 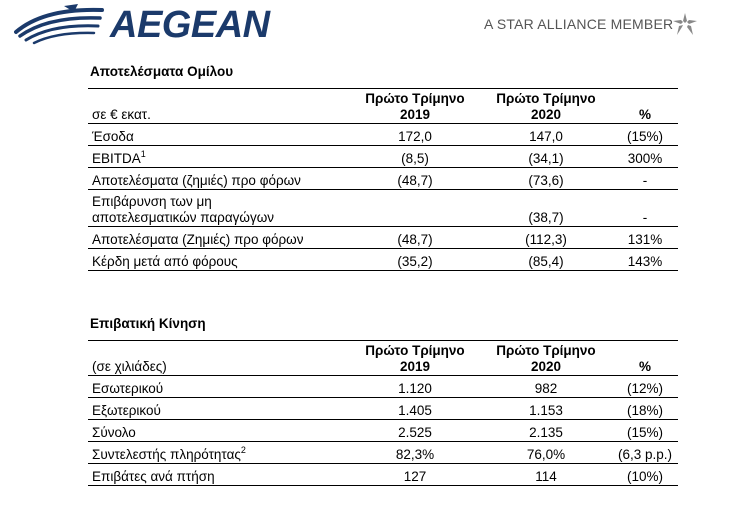 I want to click on unit-label: σε € εκατ., so click(x=219, y=106).